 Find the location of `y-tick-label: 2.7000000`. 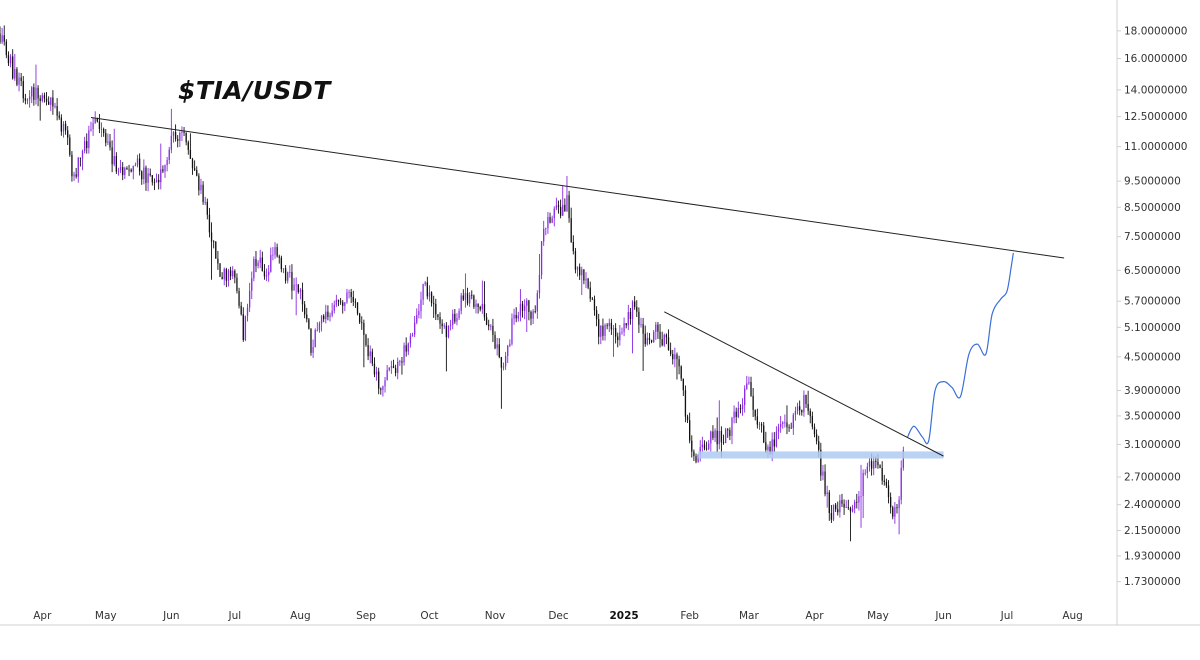

y-tick-label: 2.7000000 is located at coordinates (1152, 477).